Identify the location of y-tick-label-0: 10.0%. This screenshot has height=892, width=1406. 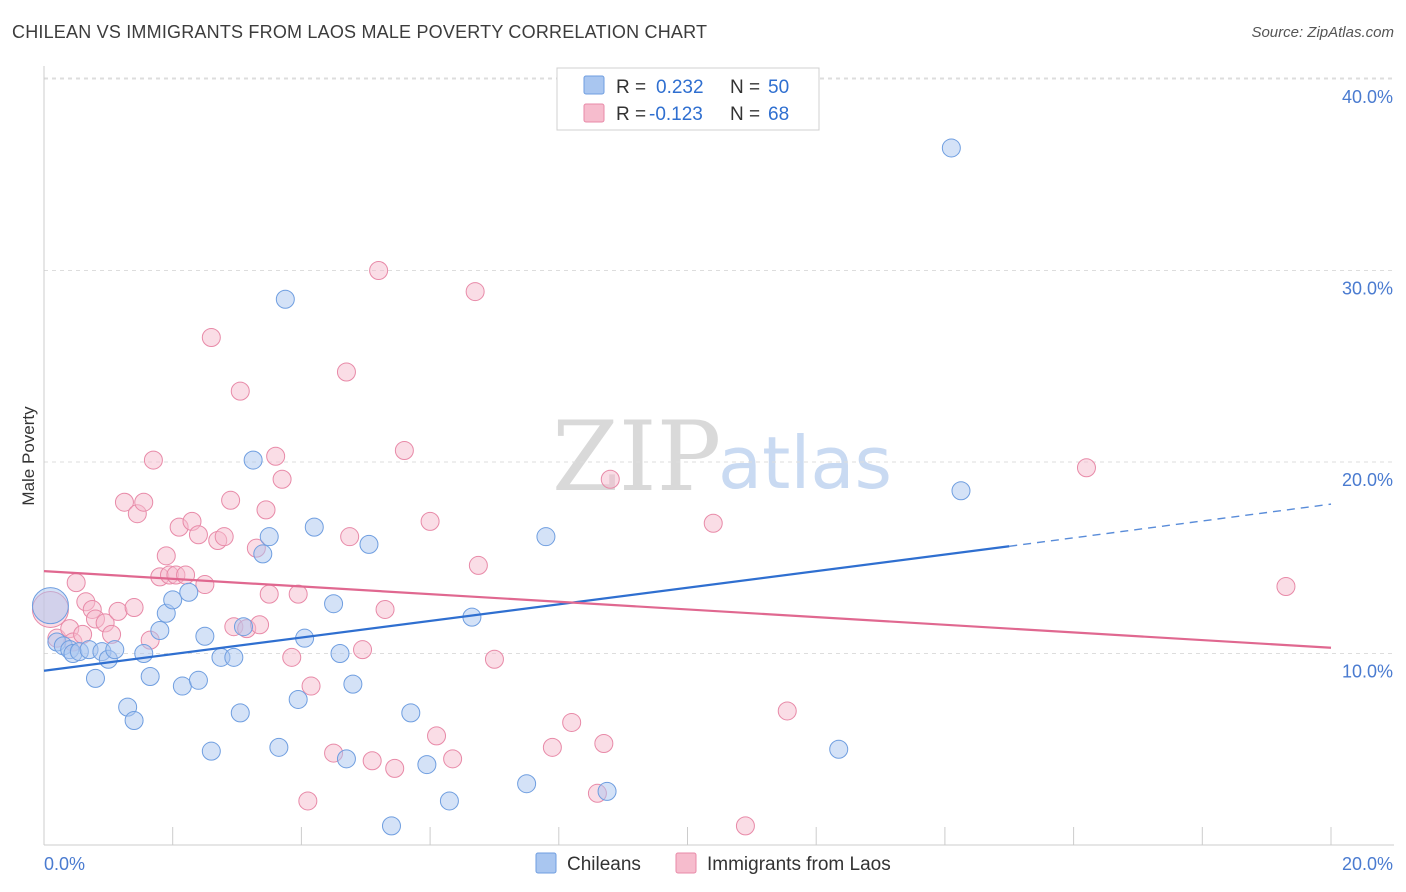
(1367, 672).